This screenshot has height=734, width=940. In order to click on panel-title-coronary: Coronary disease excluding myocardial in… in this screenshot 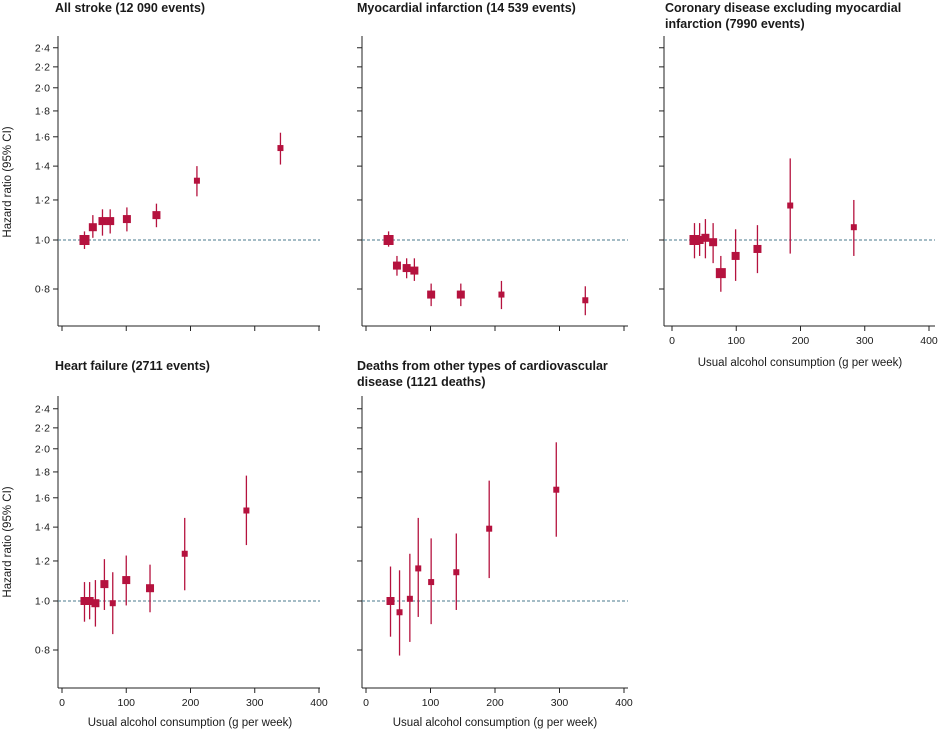, I will do `click(783, 16)`.